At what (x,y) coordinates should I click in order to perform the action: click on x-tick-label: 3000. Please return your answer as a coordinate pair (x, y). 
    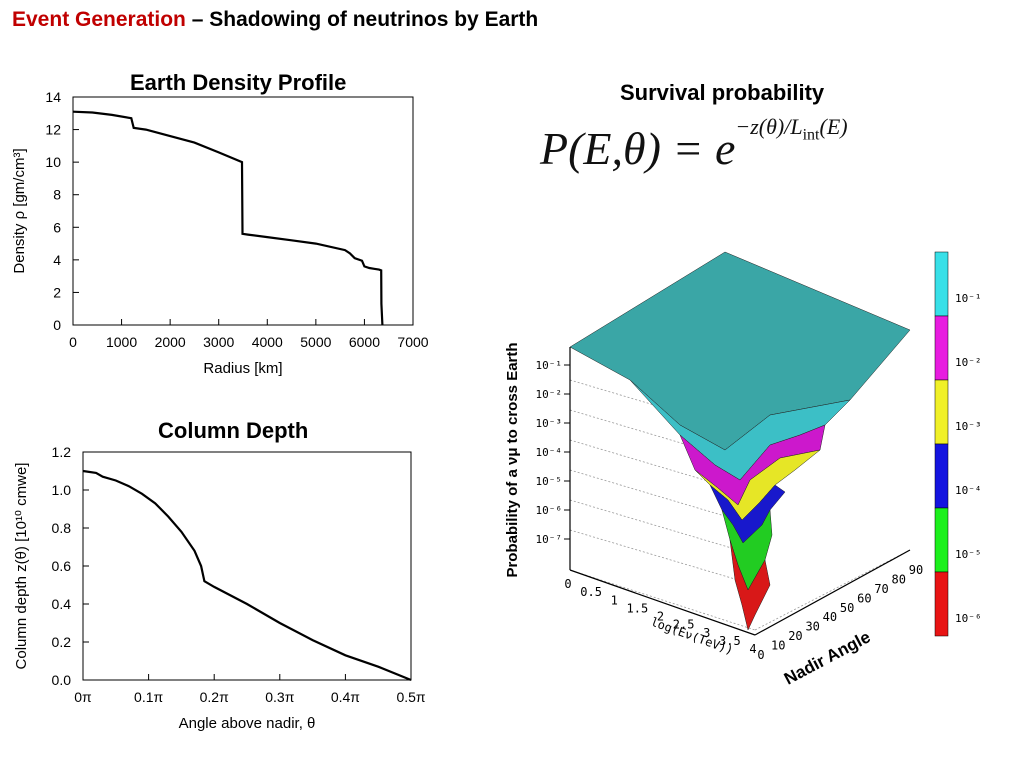
    Looking at the image, I should click on (218, 342).